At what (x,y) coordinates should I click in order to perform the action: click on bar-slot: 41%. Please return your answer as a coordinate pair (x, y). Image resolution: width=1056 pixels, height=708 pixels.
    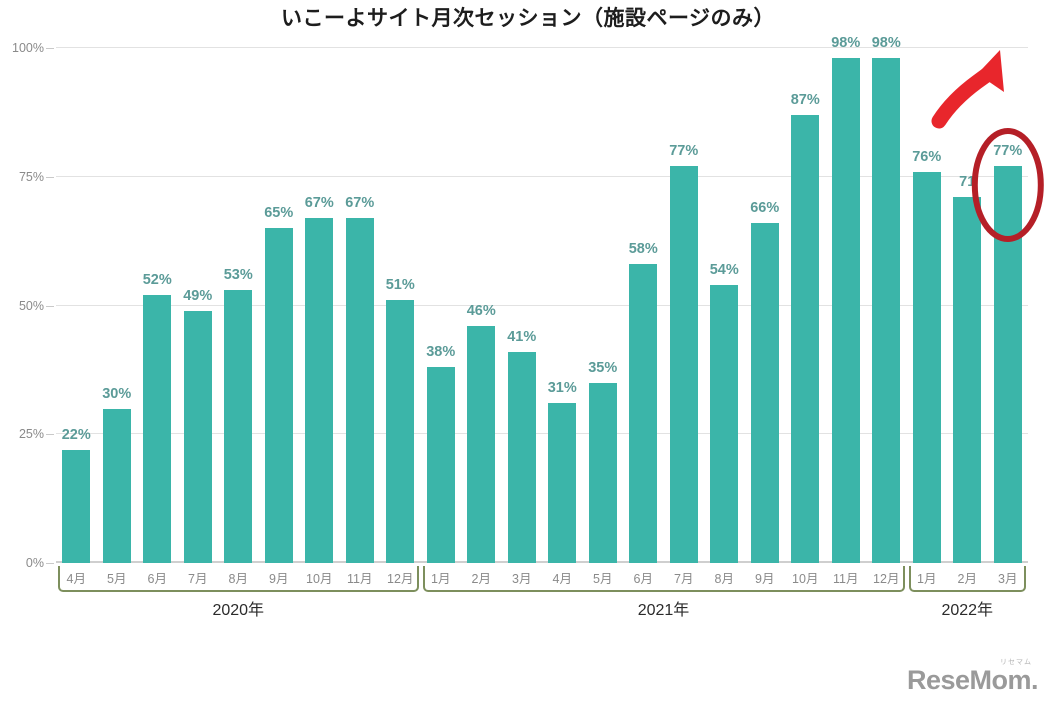
    Looking at the image, I should click on (522, 305).